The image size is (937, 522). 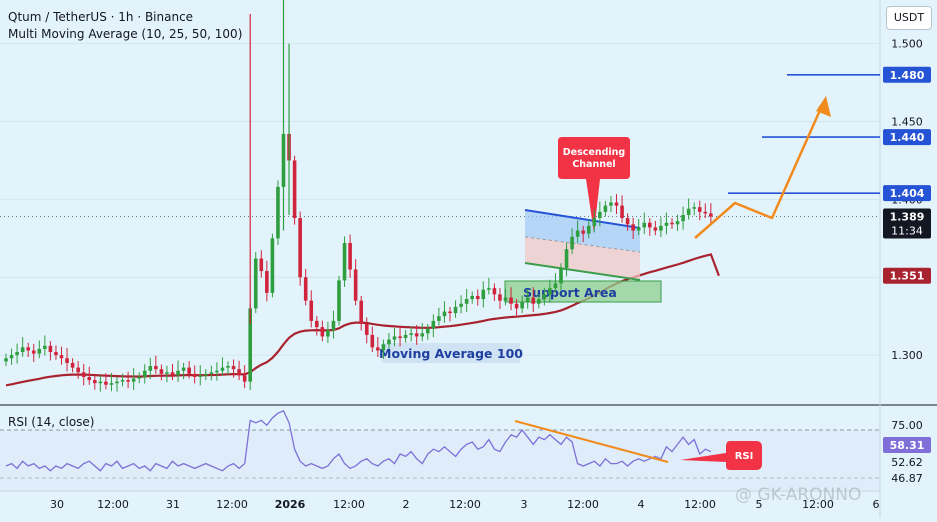 What do you see at coordinates (907, 217) in the screenshot?
I see `current-price-label: 1.389` at bounding box center [907, 217].